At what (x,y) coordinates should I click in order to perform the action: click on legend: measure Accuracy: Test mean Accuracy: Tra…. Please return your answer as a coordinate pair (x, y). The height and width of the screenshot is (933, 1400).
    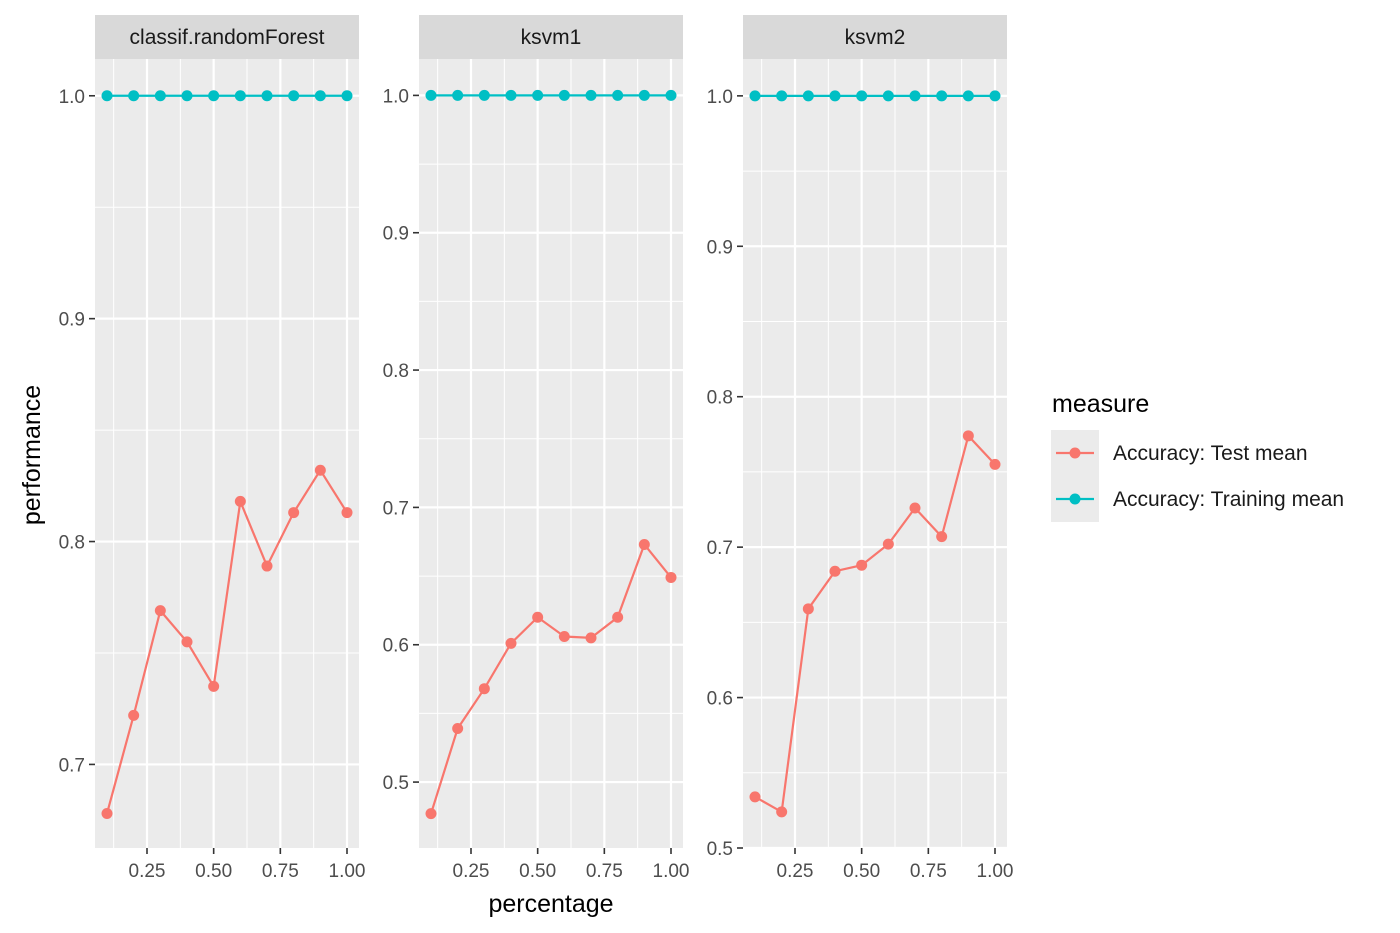
    Looking at the image, I should click on (1197, 456).